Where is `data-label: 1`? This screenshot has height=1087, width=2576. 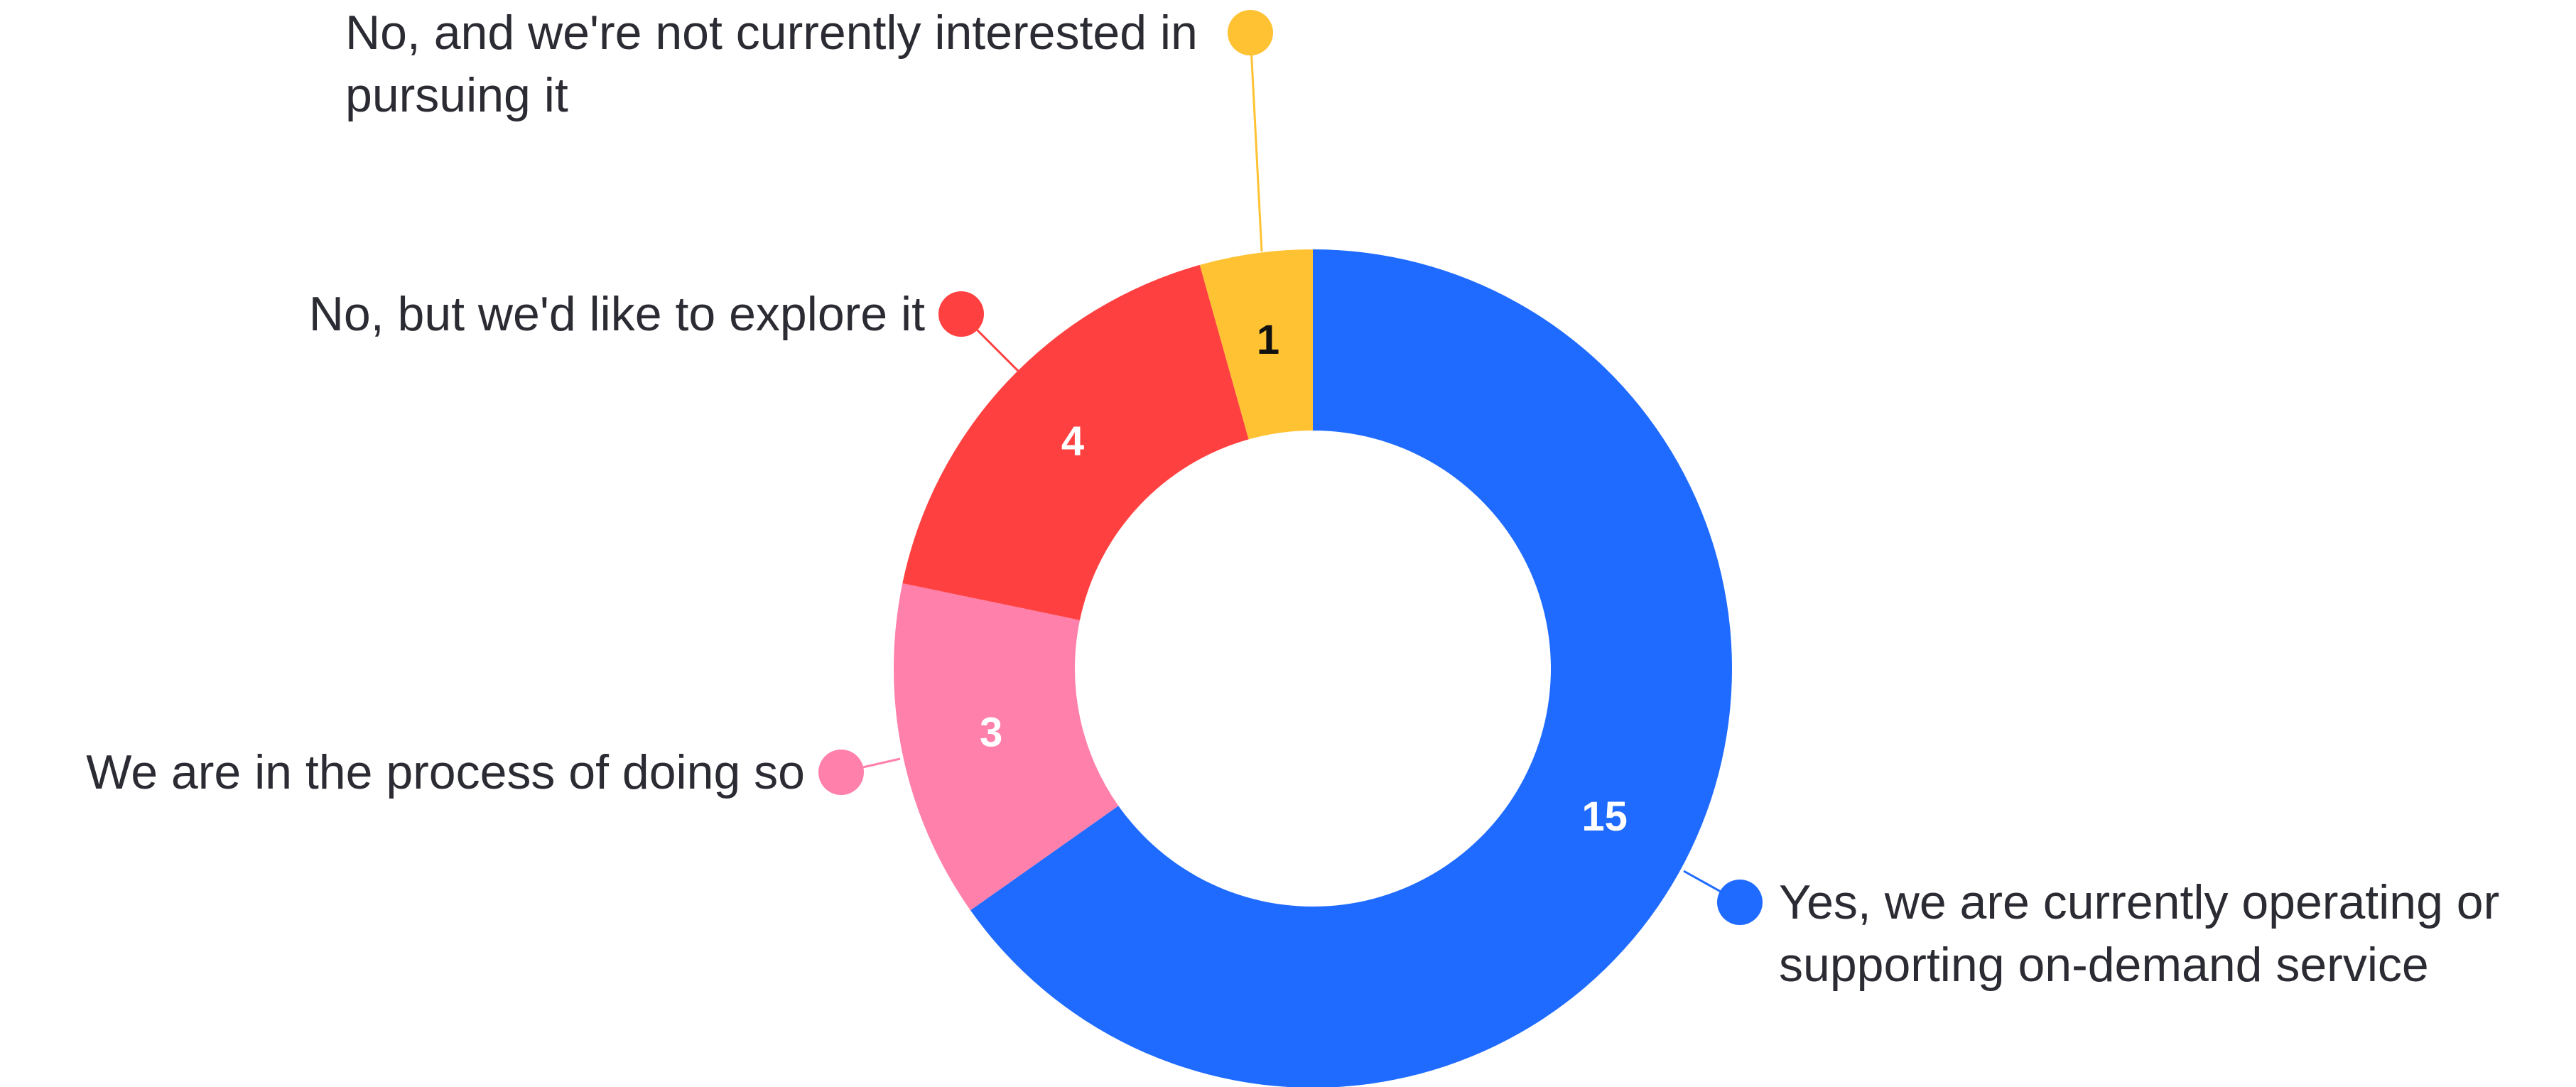
data-label: 1 is located at coordinates (1268, 340).